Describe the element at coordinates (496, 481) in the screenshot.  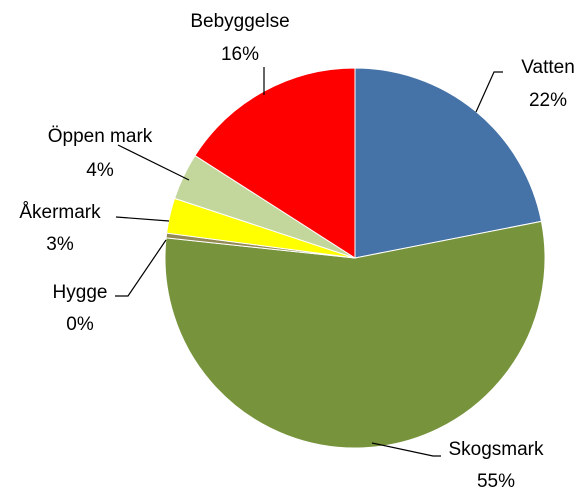
I see `slice-value-label: 55%` at that location.